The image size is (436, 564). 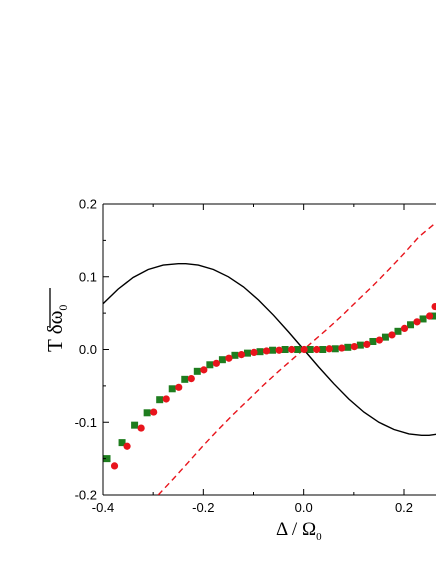 I want to click on x-axis-title: Δ / Ω0, so click(x=299, y=531).